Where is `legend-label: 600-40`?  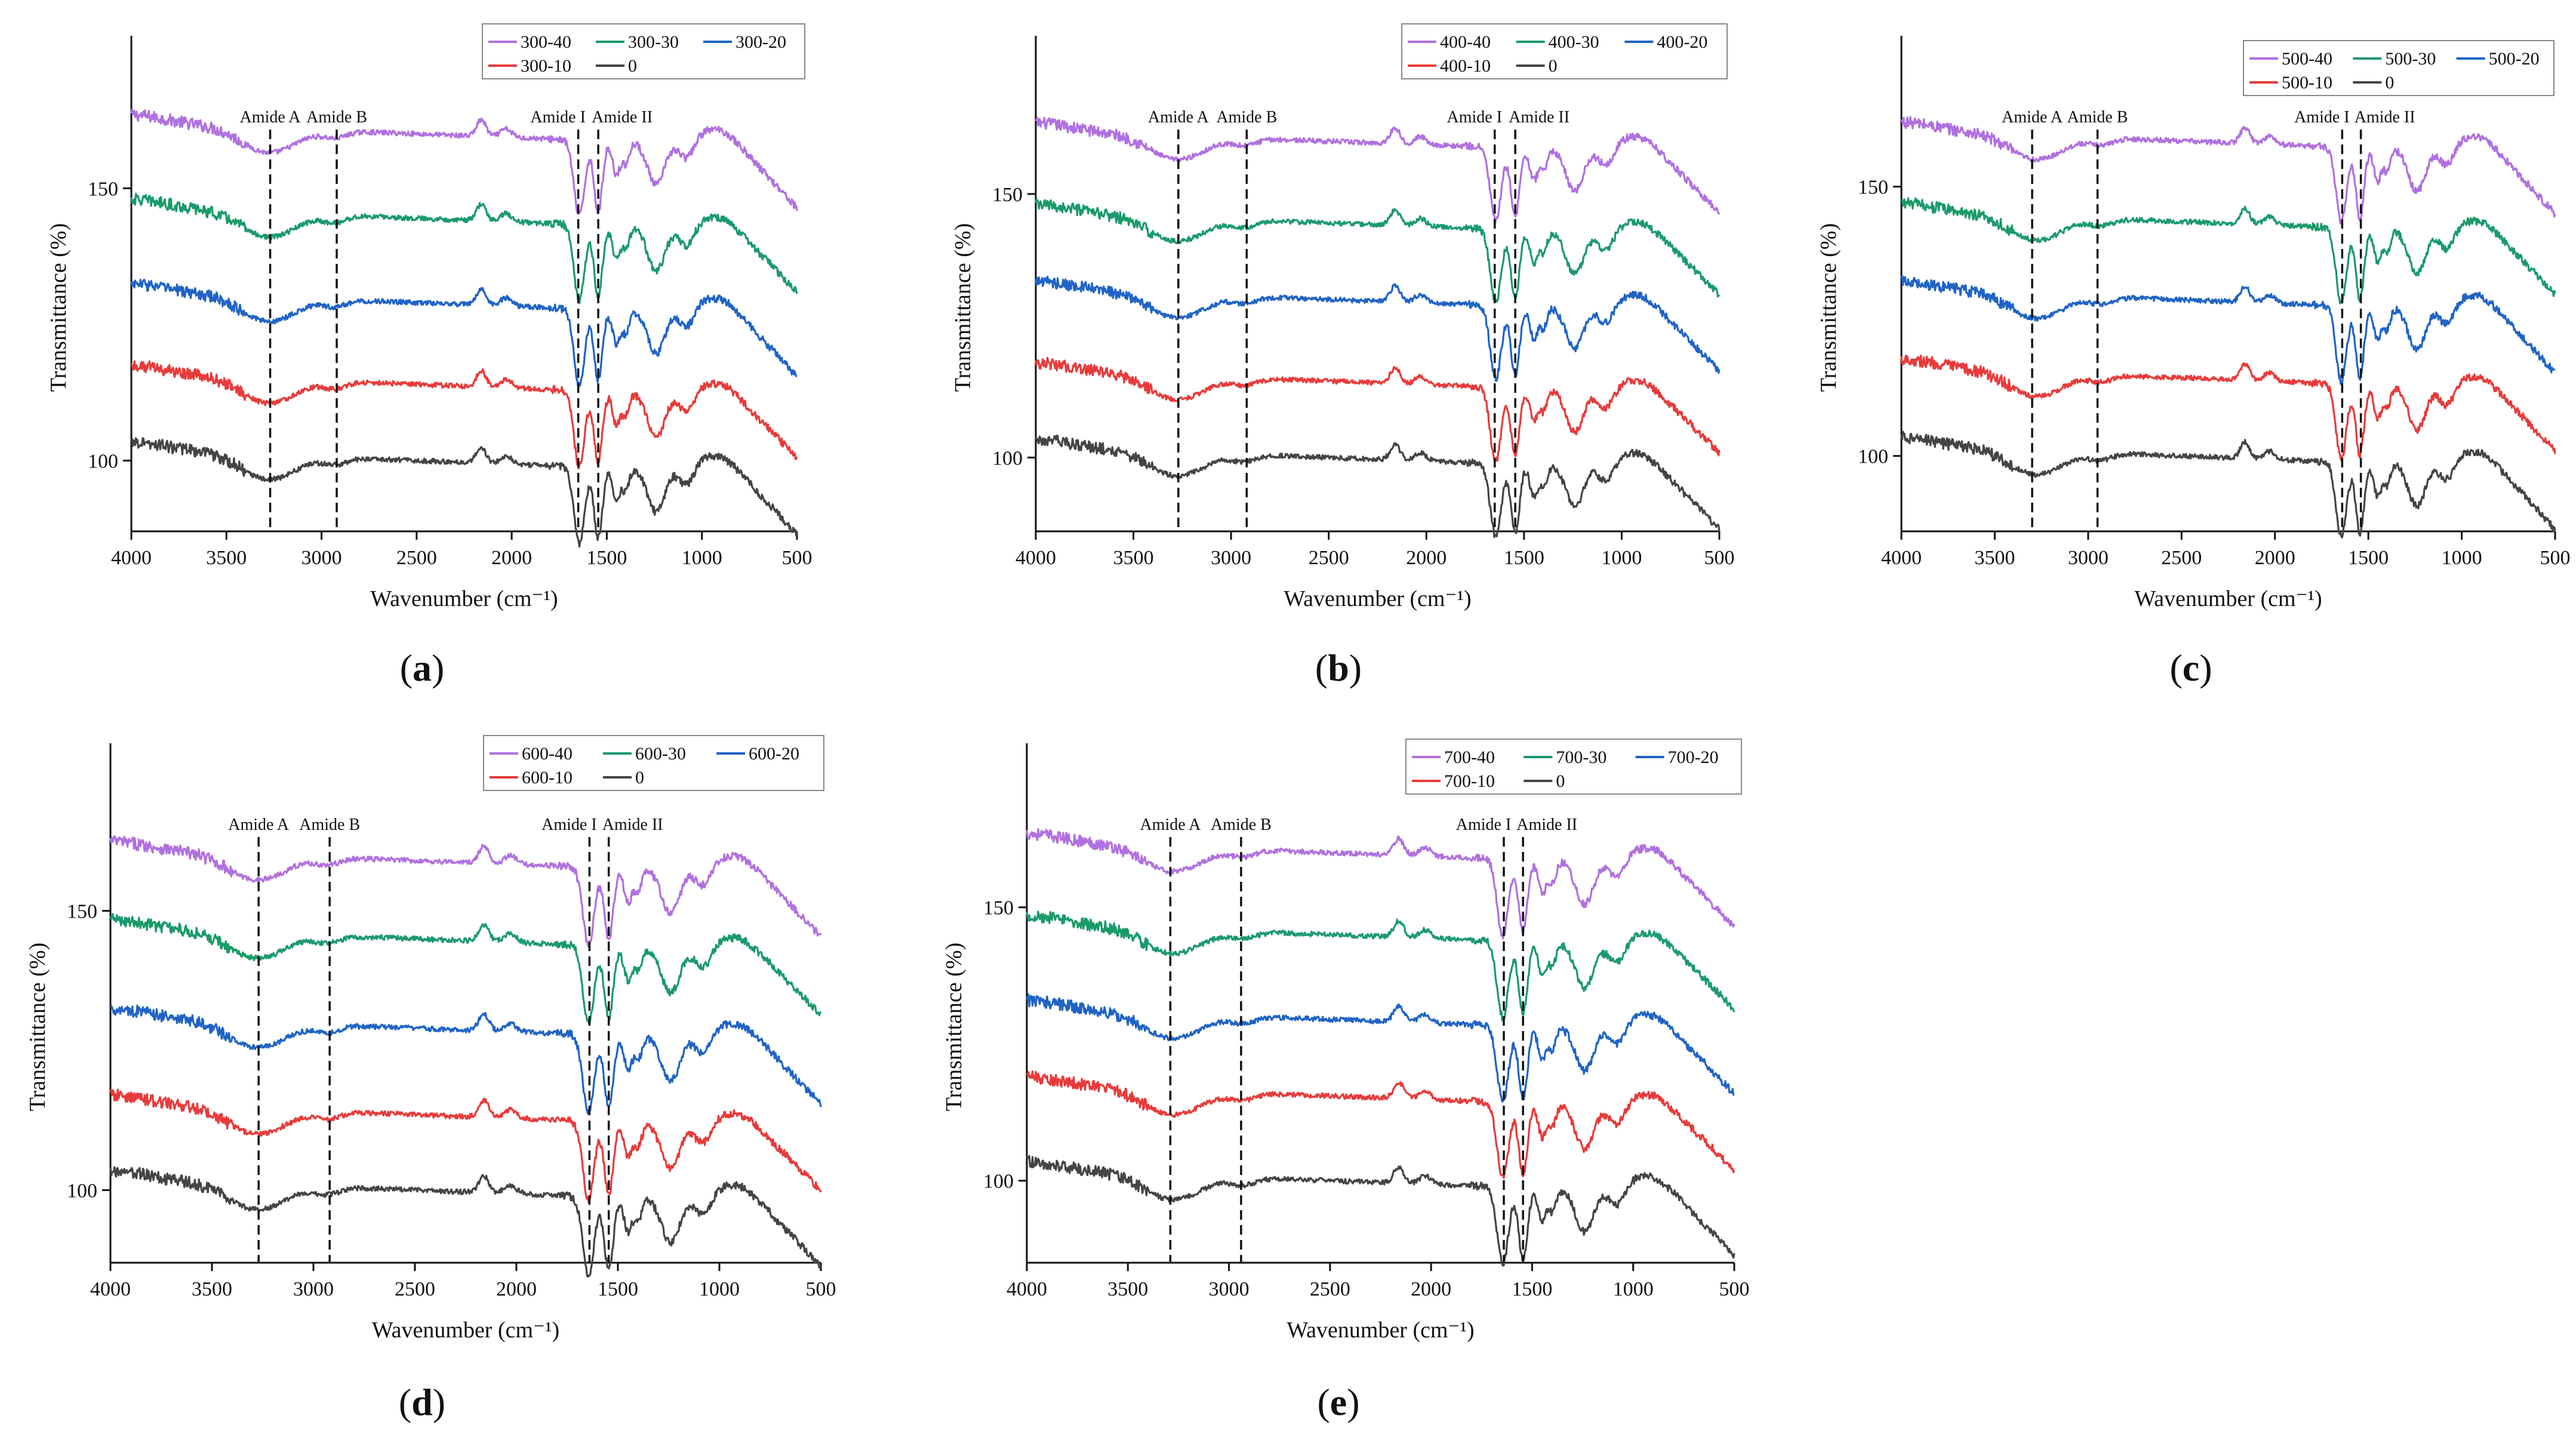
legend-label: 600-40 is located at coordinates (547, 754).